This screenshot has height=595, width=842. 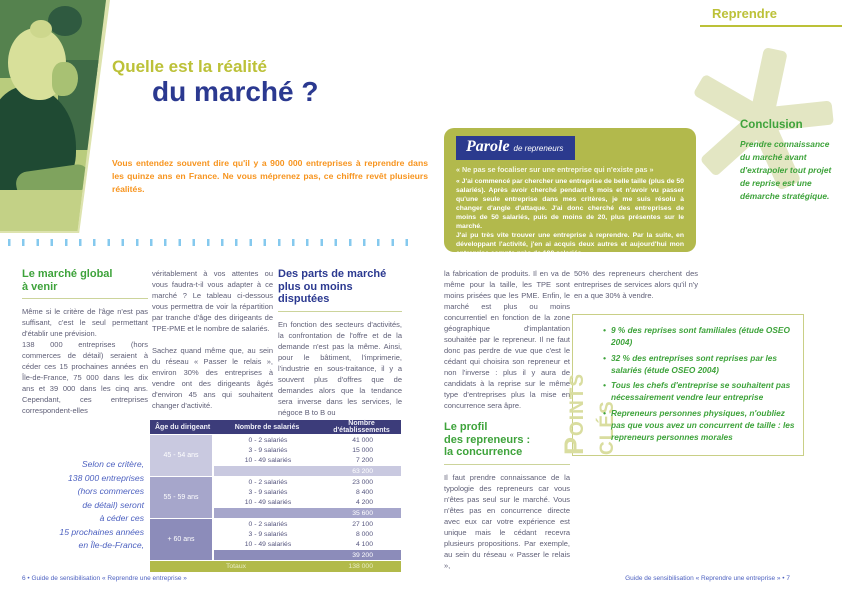 I want to click on table-row: 10 - 49 salariés 4 200, so click(x=307, y=502).